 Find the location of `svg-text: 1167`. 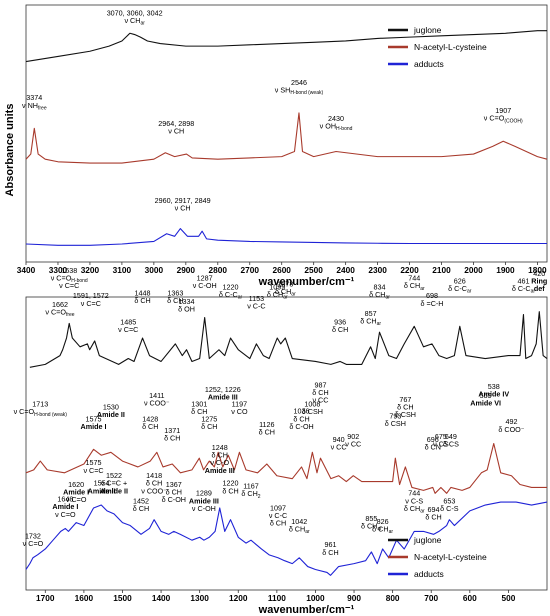

svg-text: 1167 is located at coordinates (250, 486).